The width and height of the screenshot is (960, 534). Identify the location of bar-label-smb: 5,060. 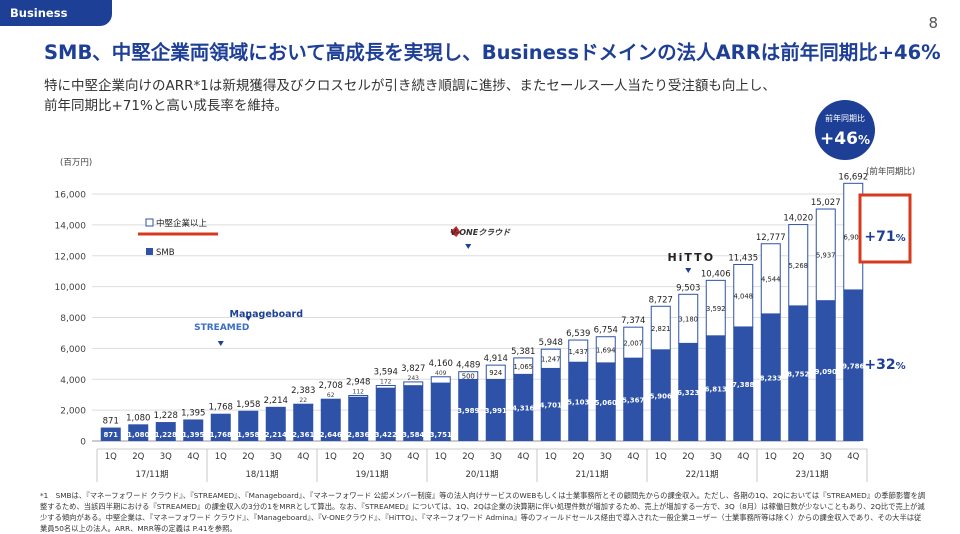
(606, 403).